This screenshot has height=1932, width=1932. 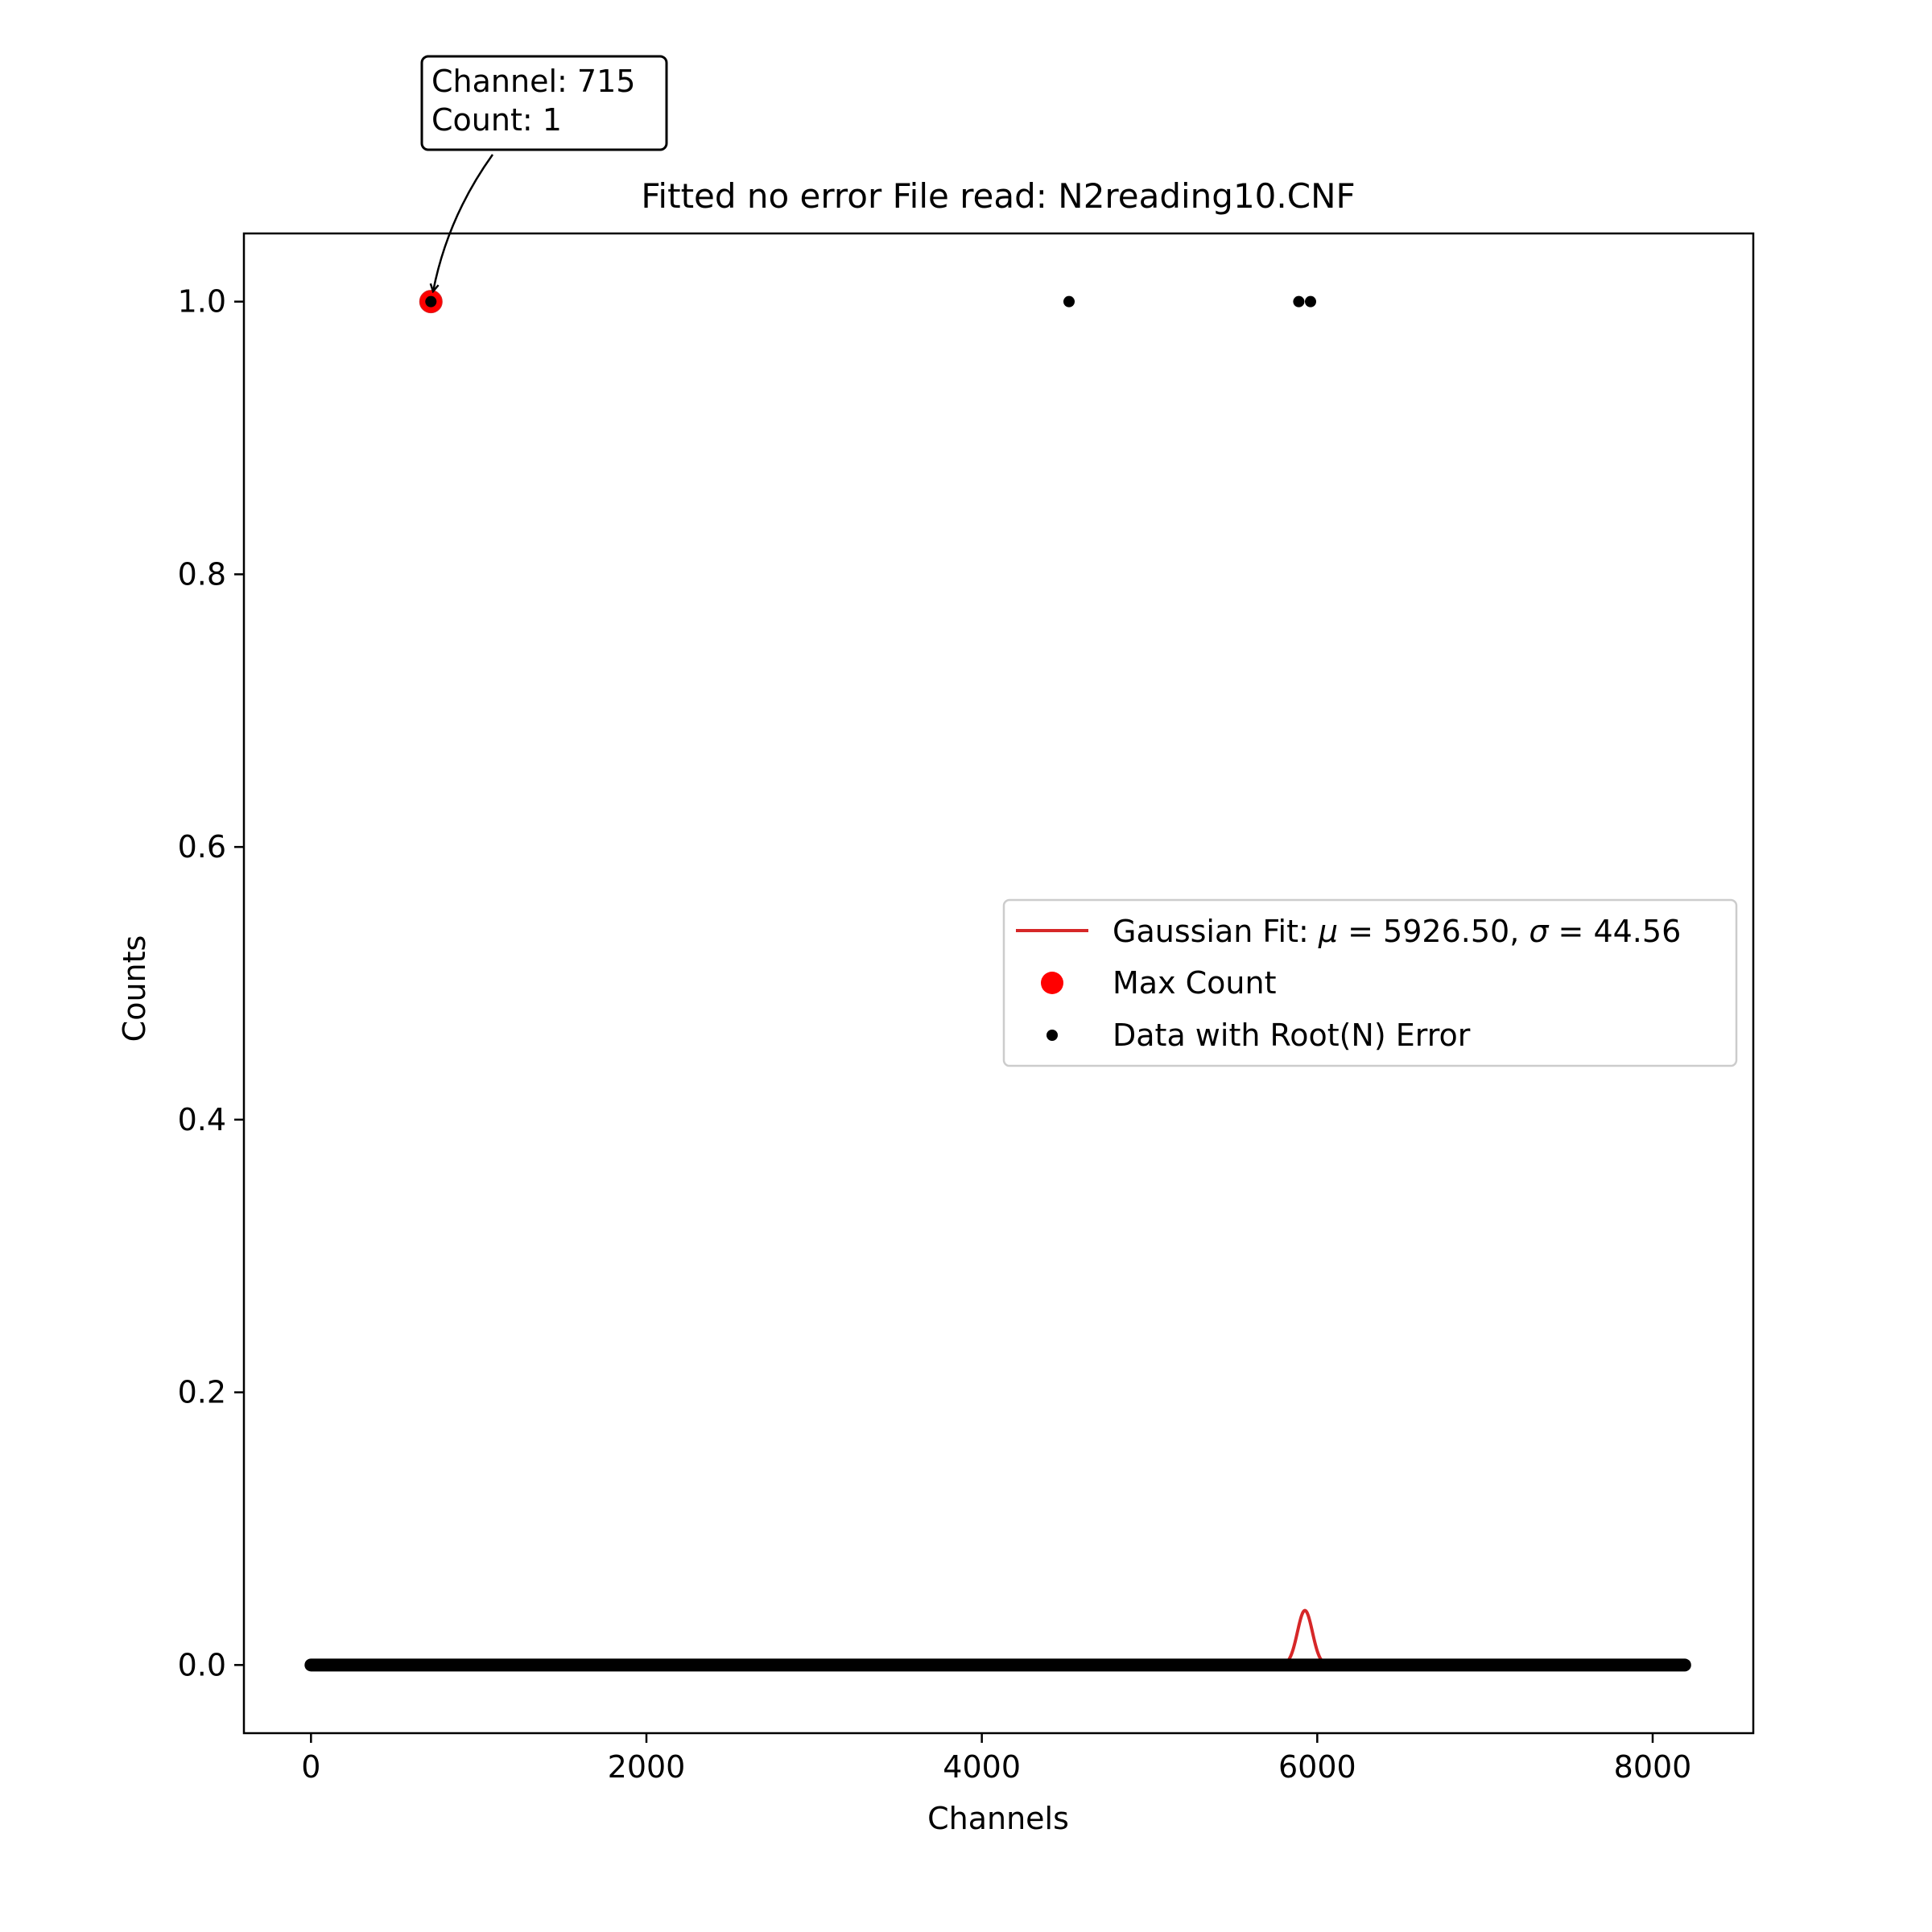 What do you see at coordinates (1570, 931) in the screenshot?
I see `legend-sigma-eq: =` at bounding box center [1570, 931].